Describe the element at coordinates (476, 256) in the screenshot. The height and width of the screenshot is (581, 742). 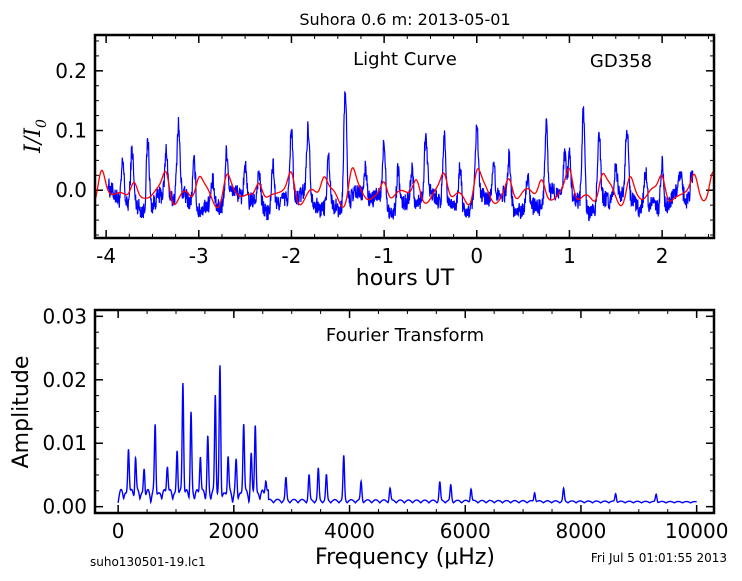
I see `light-curve-xtick-label: 0` at that location.